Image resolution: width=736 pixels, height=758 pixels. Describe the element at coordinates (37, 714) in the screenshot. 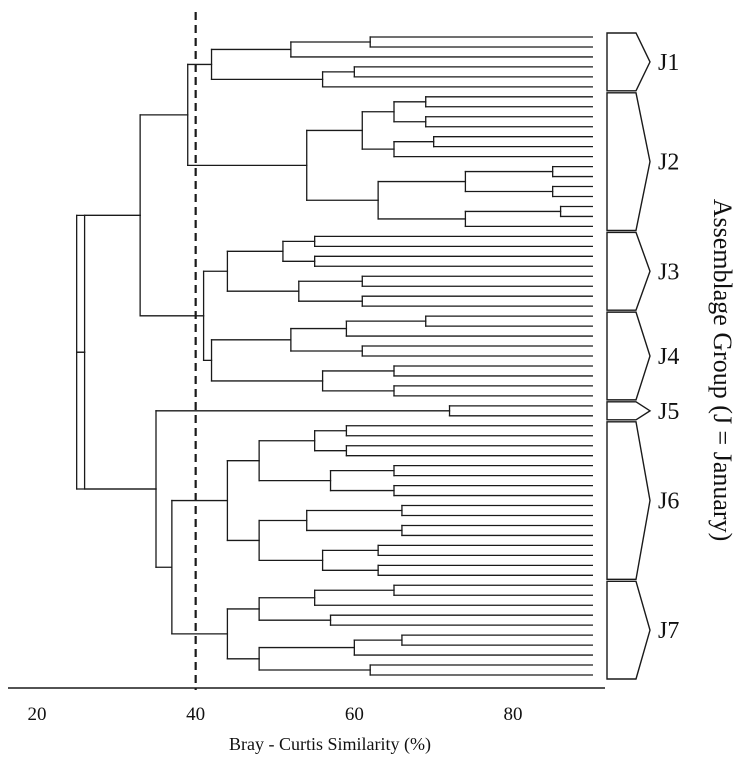

I see `x-tick-label: 20` at that location.